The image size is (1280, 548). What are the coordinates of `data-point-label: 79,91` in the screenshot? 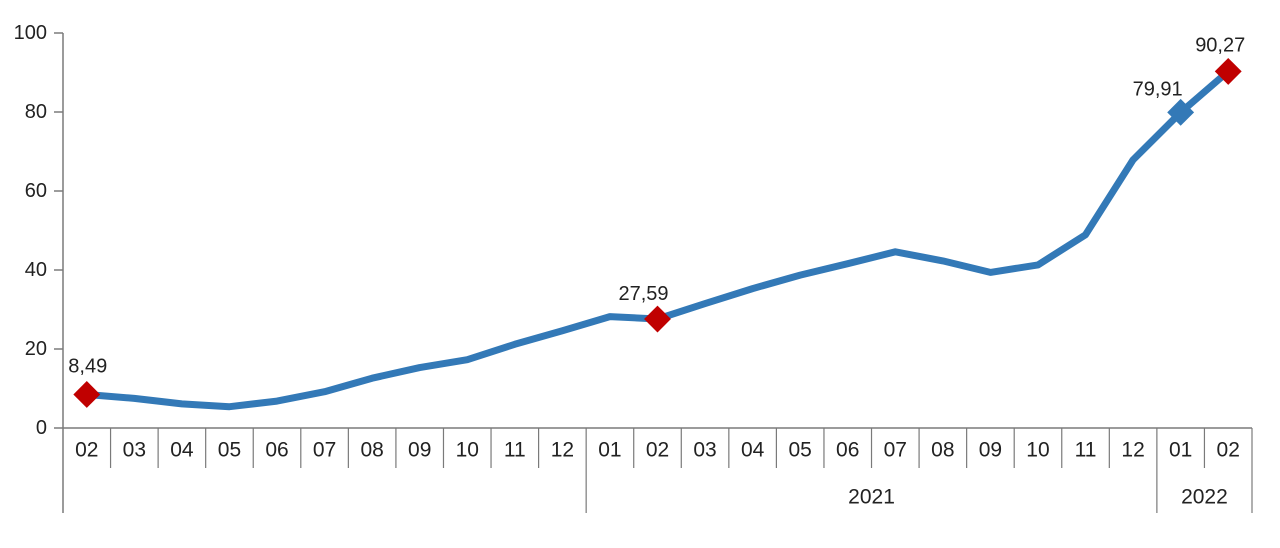 It's located at (1158, 89).